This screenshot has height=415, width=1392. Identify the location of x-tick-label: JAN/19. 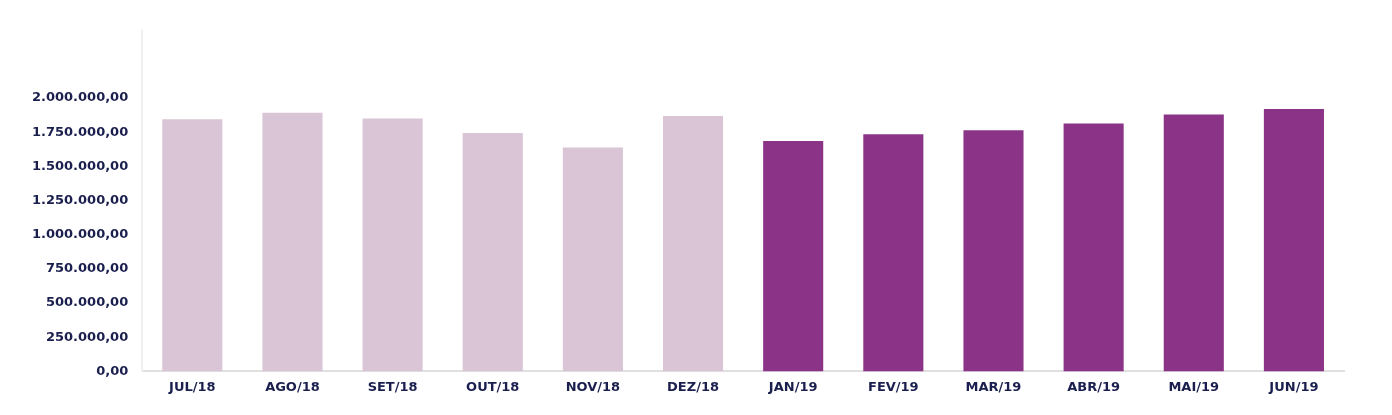
(792, 386).